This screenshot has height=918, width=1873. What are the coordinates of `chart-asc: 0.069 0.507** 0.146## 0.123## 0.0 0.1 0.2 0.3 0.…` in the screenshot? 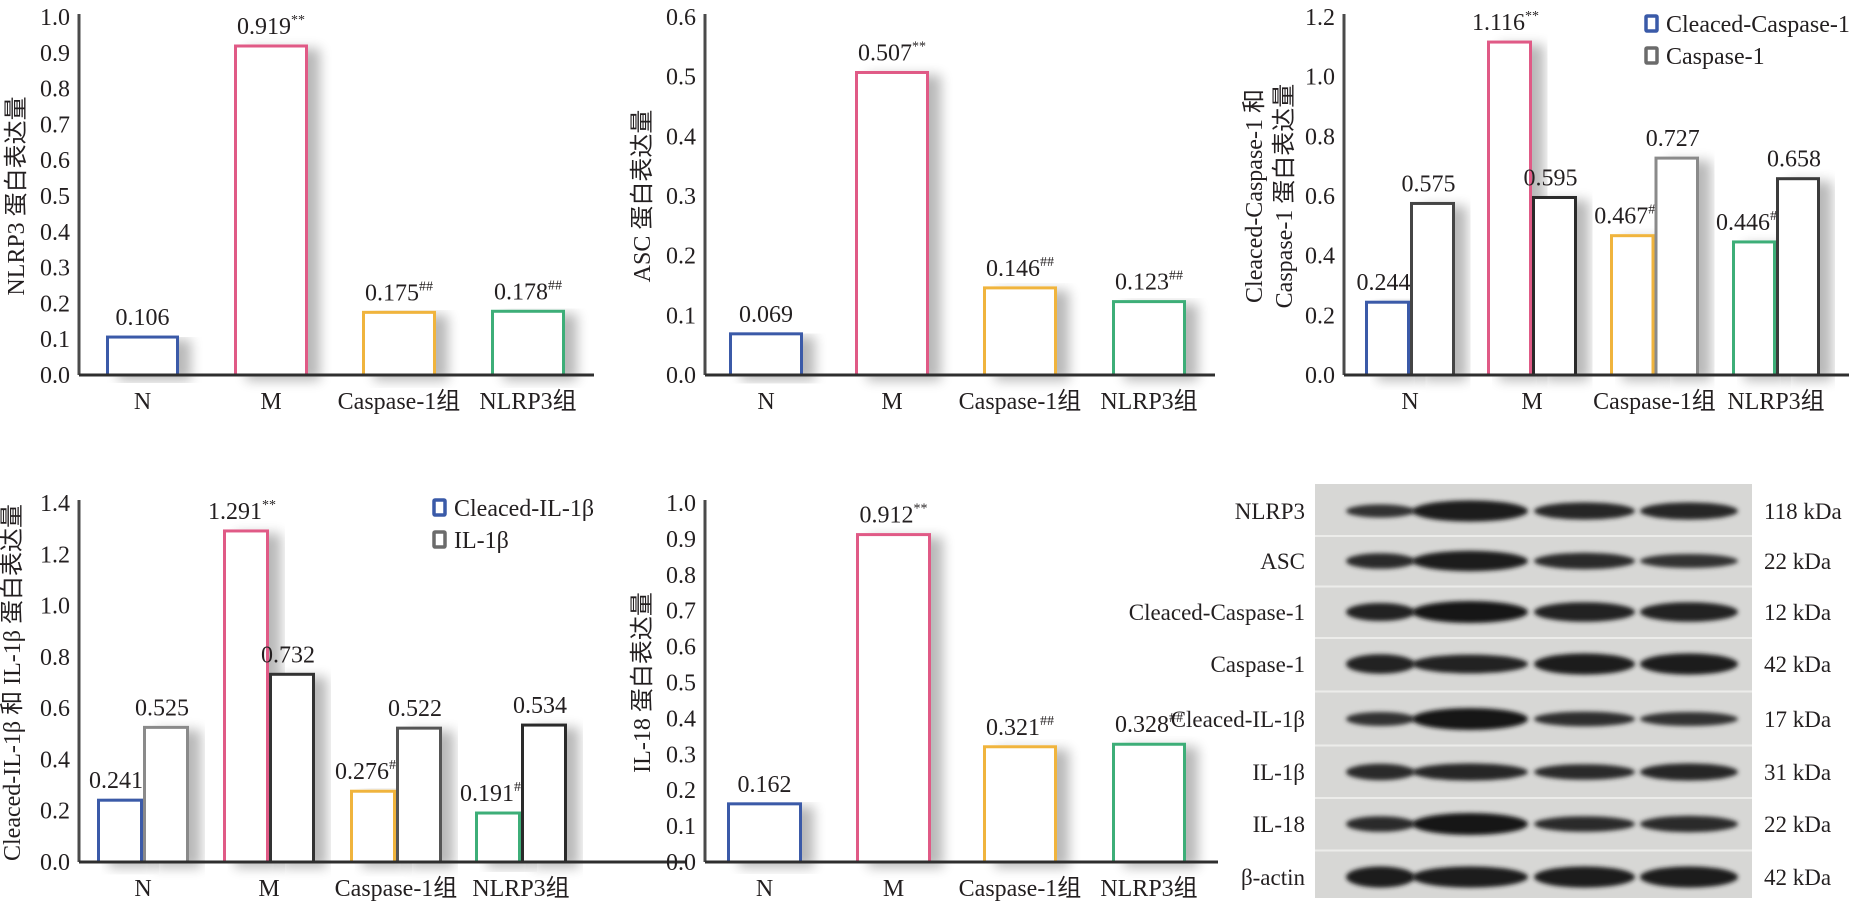 It's located at (922, 210).